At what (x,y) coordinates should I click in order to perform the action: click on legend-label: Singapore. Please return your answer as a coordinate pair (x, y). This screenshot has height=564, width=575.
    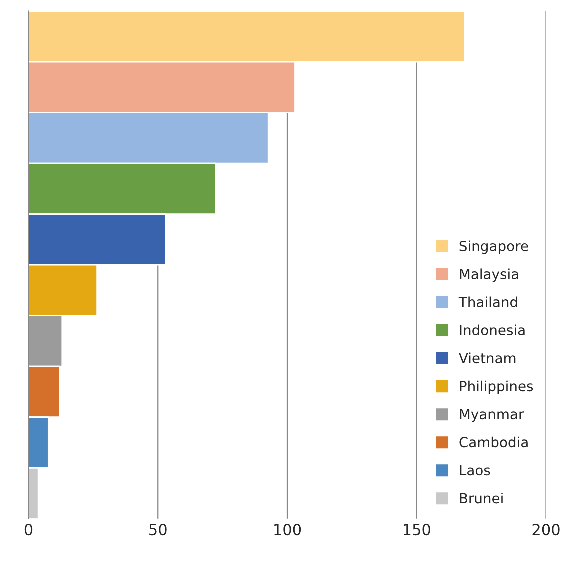
    Looking at the image, I should click on (494, 247).